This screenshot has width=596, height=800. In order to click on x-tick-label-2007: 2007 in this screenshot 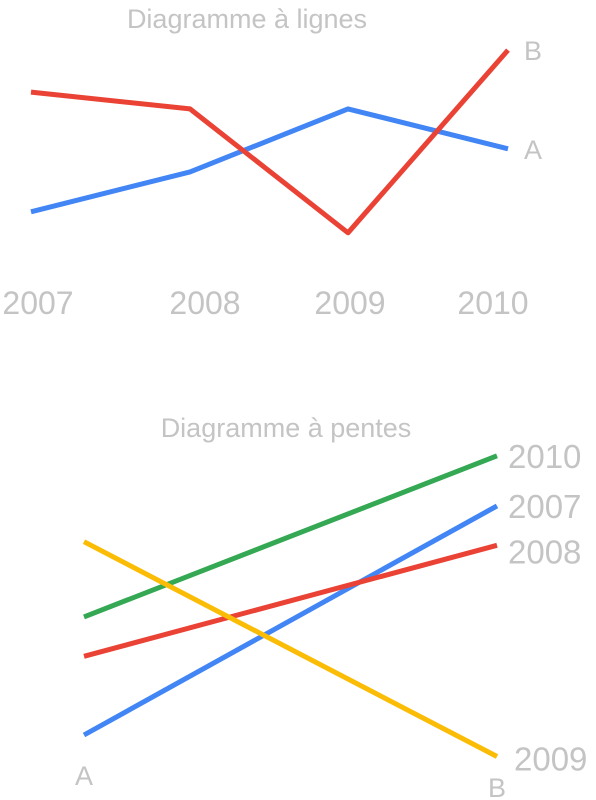, I will do `click(37, 303)`.